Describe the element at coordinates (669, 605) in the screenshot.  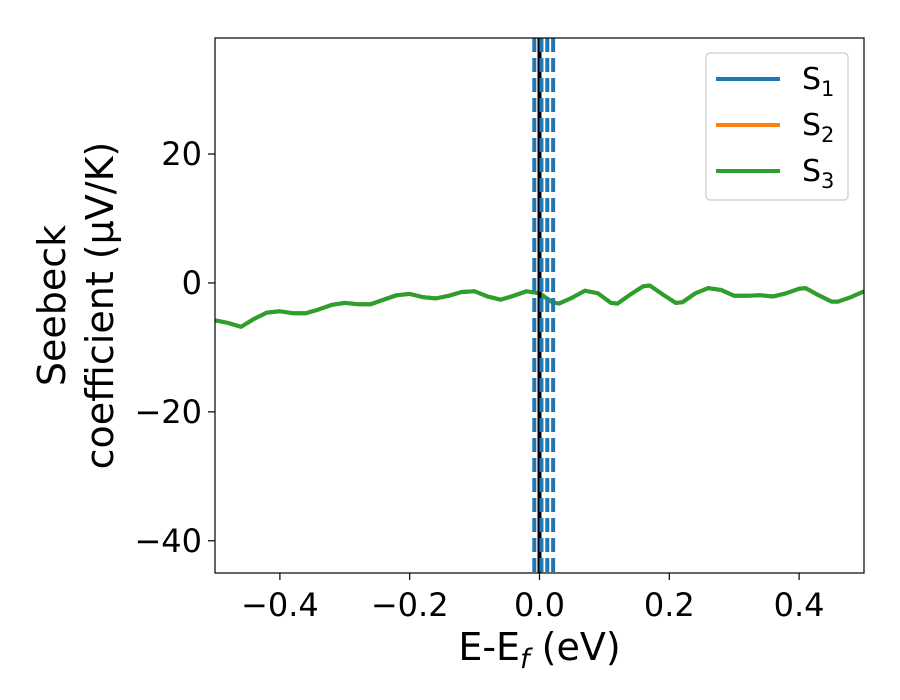
I see `x-tick-label: 0.2` at that location.